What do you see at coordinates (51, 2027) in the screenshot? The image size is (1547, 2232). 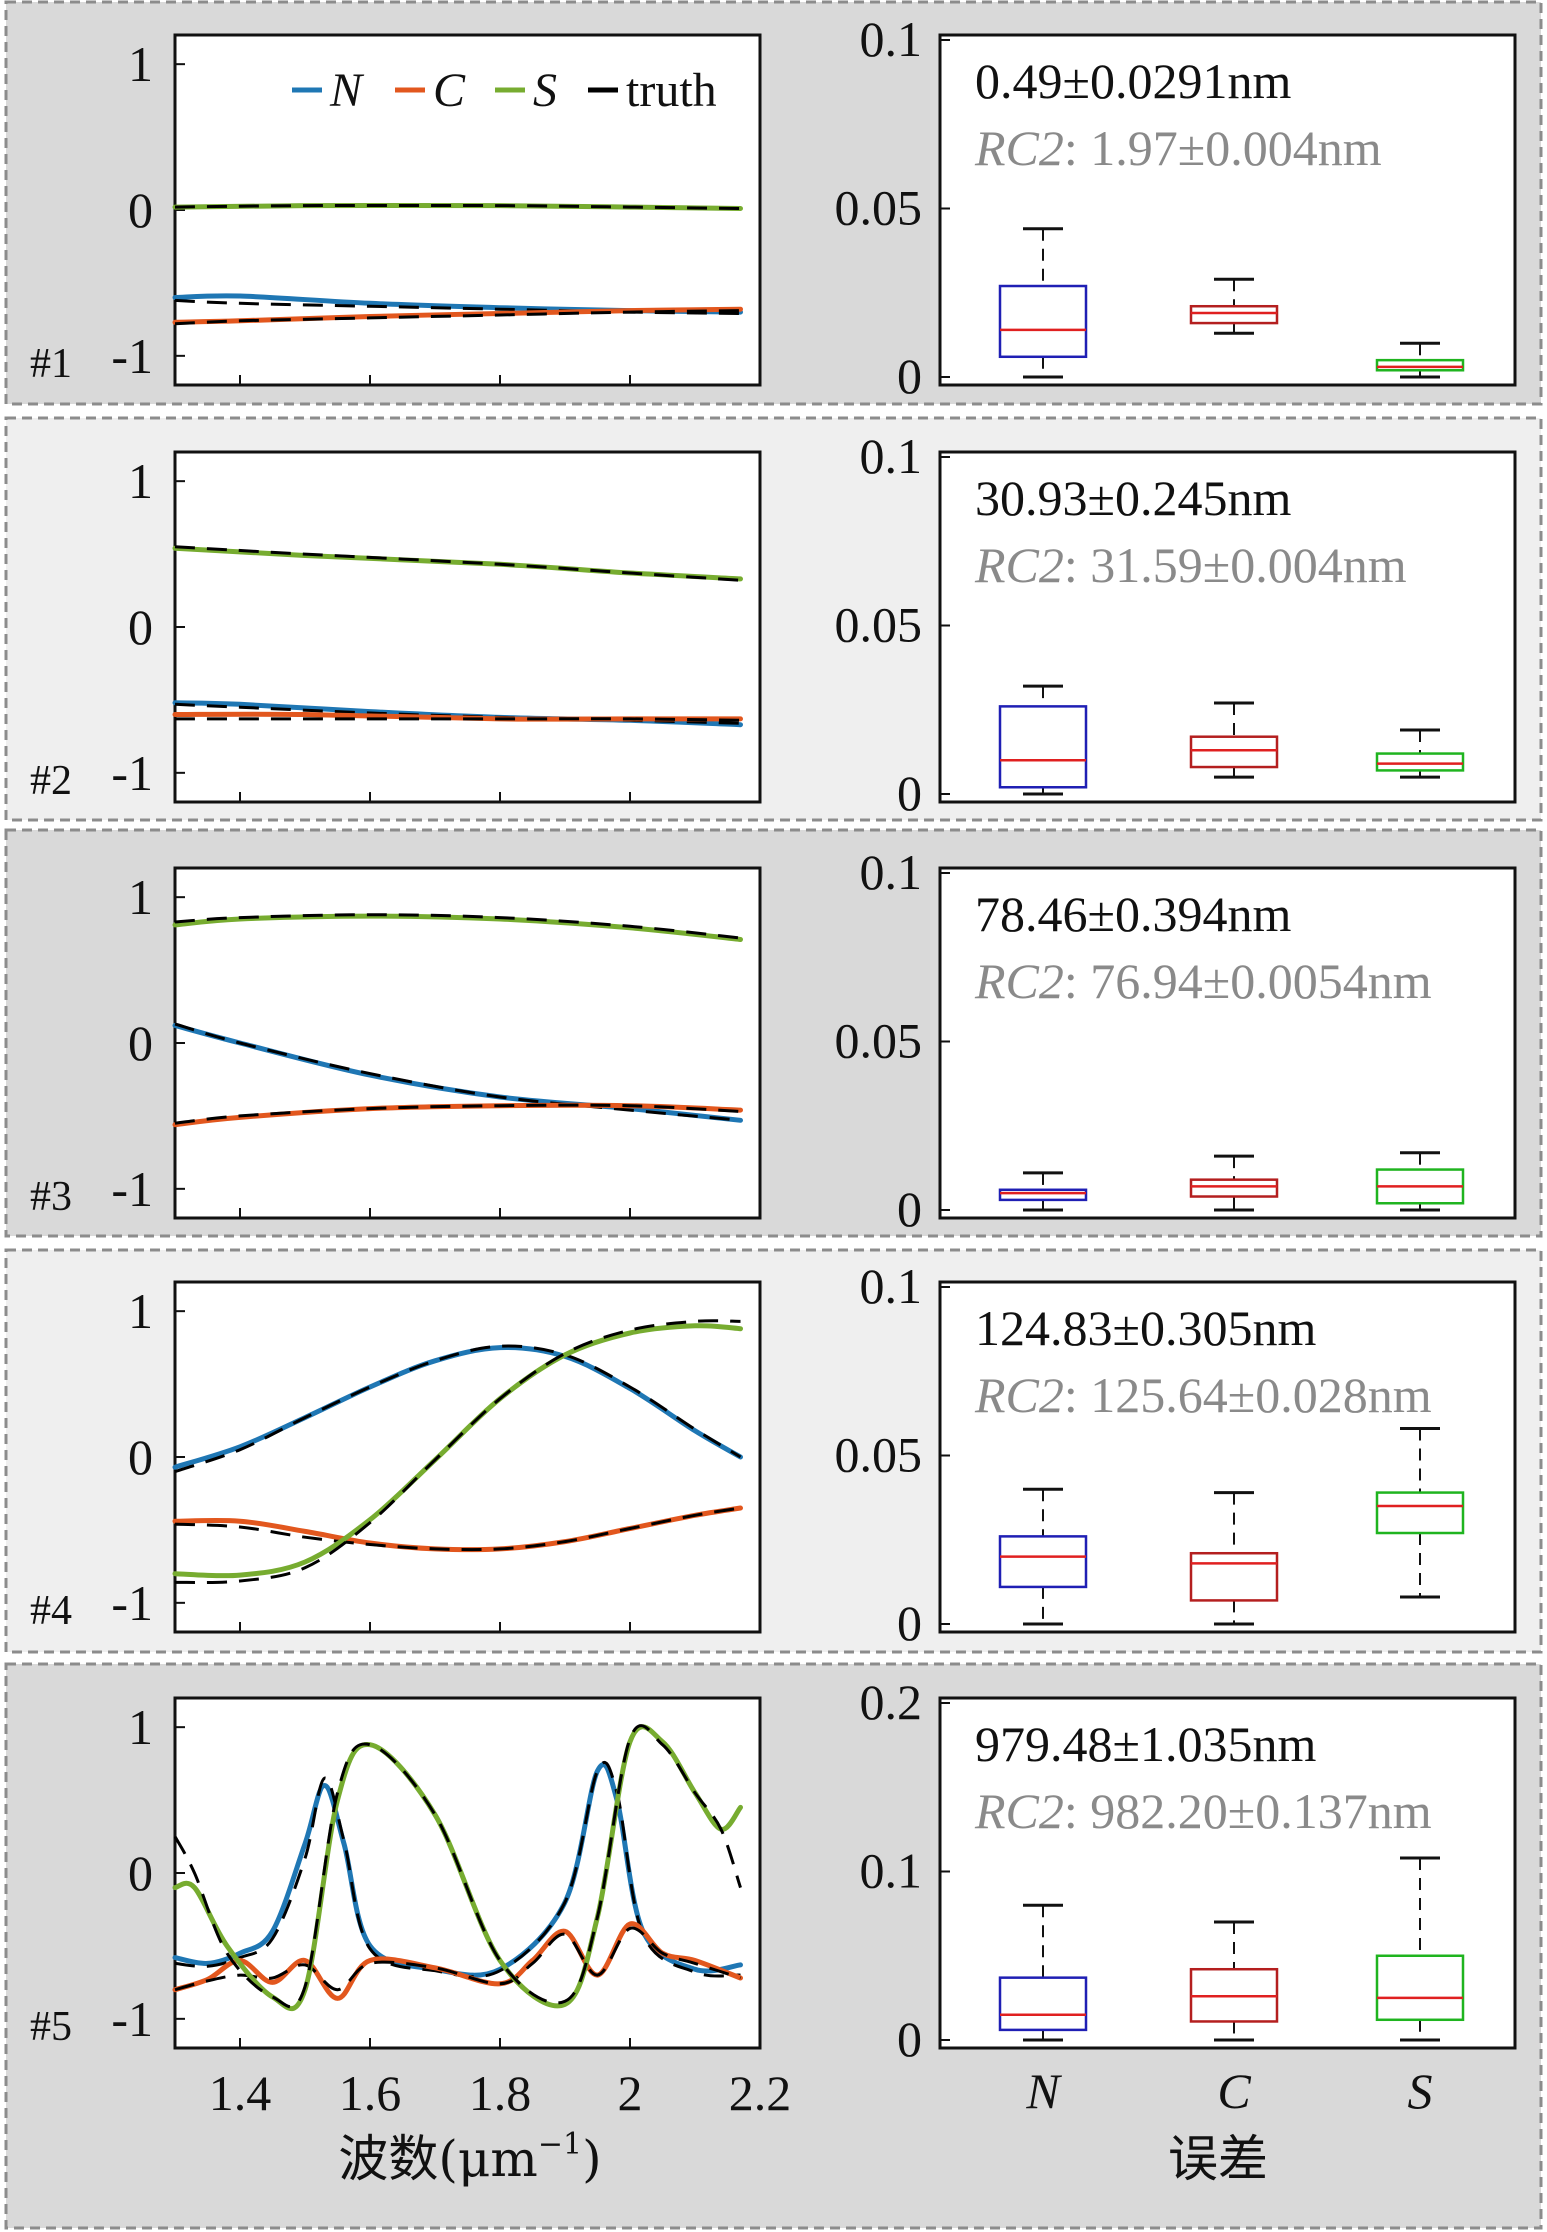 I see `panel-tag: #5` at bounding box center [51, 2027].